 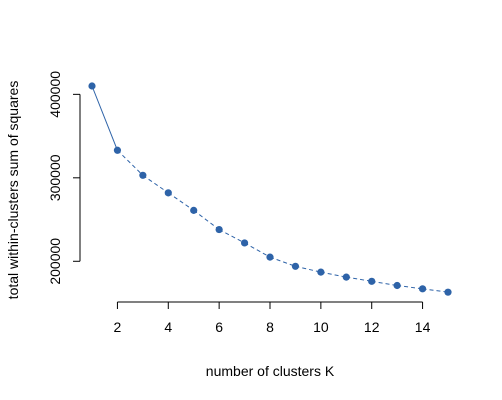 What do you see at coordinates (55, 261) in the screenshot?
I see `y-tick-label: 200000` at bounding box center [55, 261].